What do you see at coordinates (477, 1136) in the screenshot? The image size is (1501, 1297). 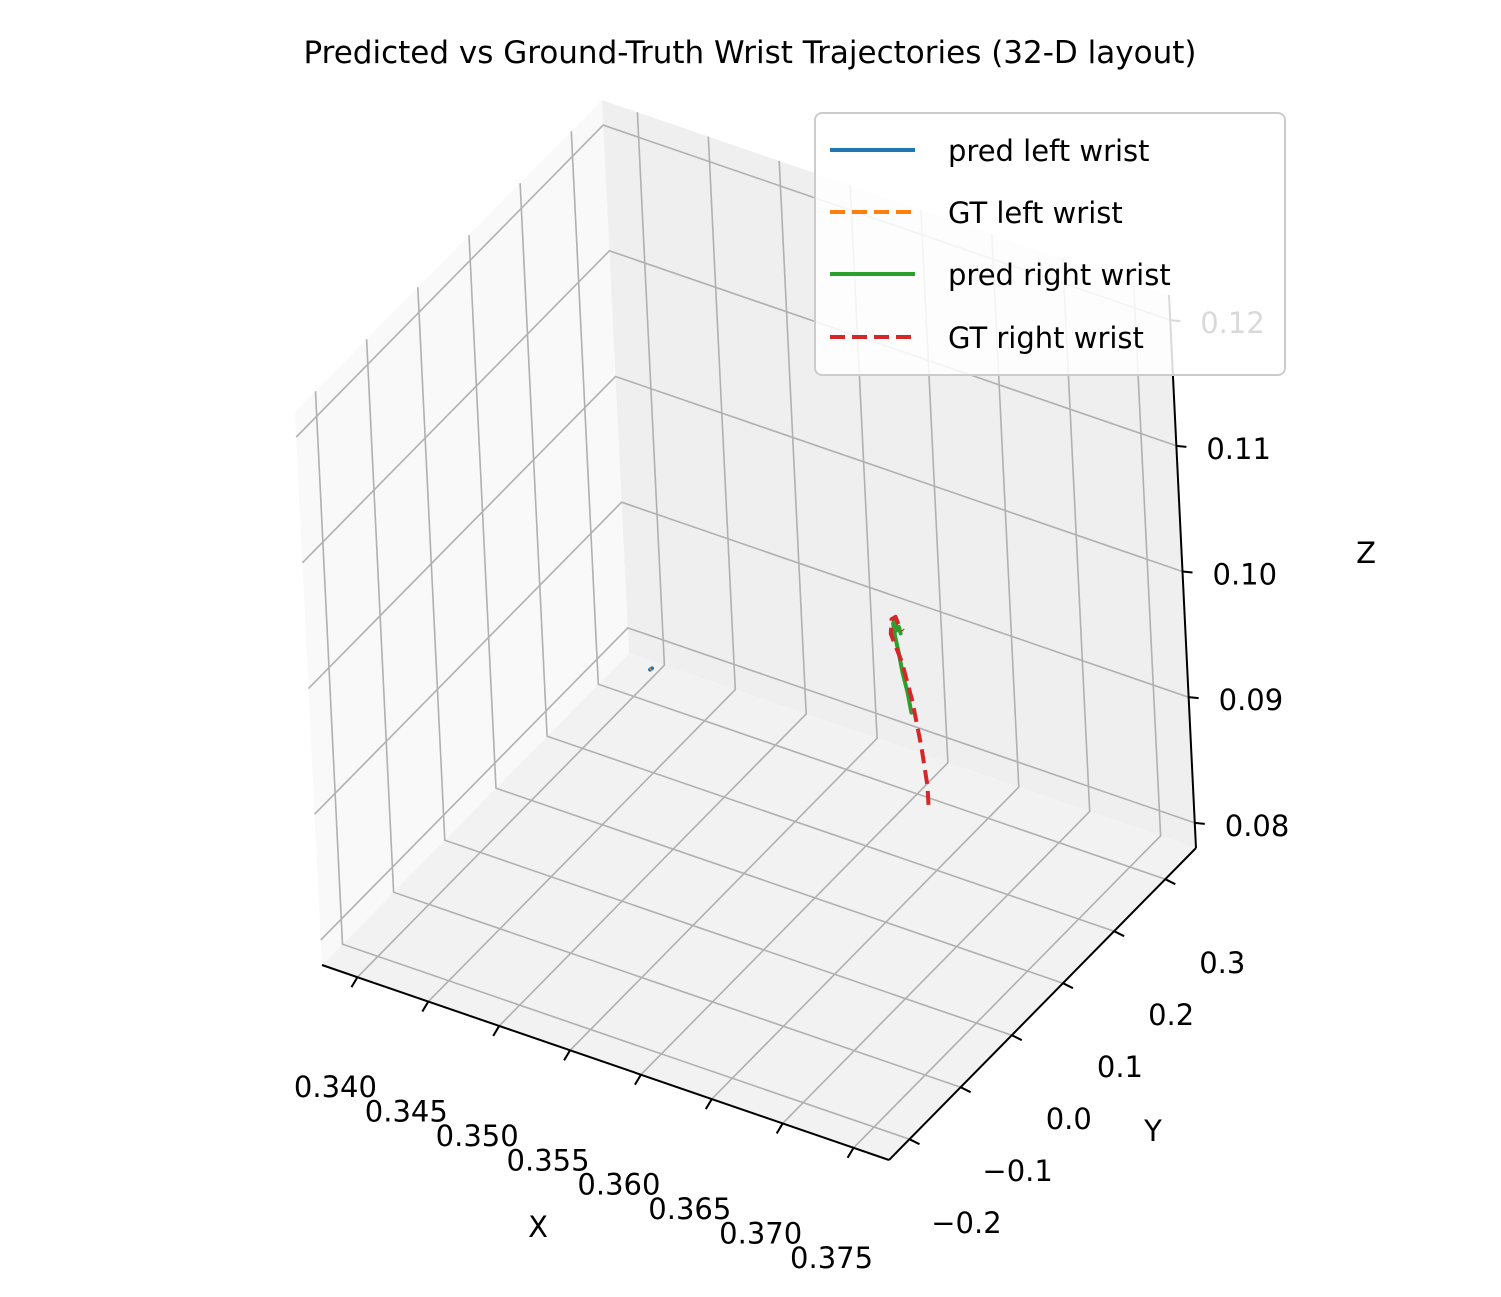 I see `x-tick-label: 0.350` at bounding box center [477, 1136].